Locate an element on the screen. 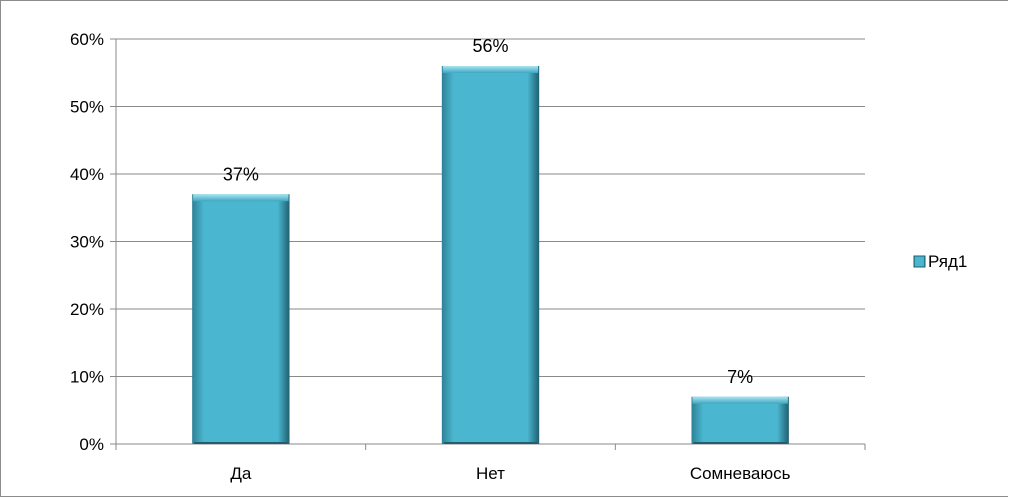 This screenshot has width=1009, height=498. x-tick-label: Сомневаюсь is located at coordinates (740, 473).